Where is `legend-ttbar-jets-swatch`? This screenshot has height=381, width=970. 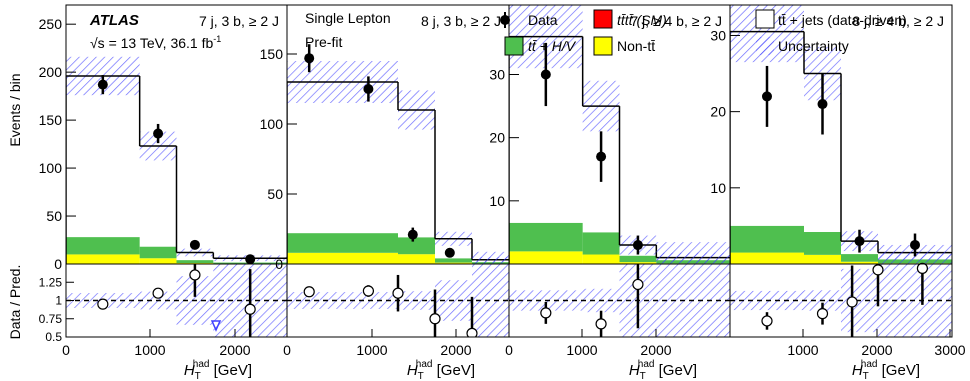
legend-ttbar-jets-swatch is located at coordinates (765, 19).